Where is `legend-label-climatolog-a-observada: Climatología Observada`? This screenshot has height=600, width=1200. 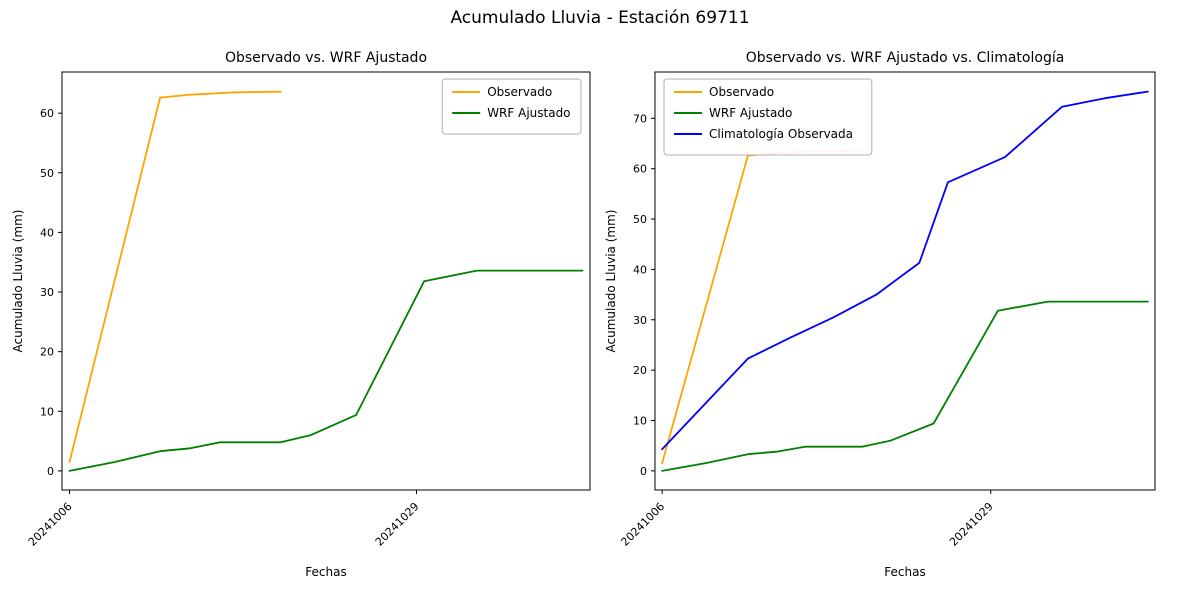 legend-label-climatolog-a-observada: Climatología Observada is located at coordinates (781, 134).